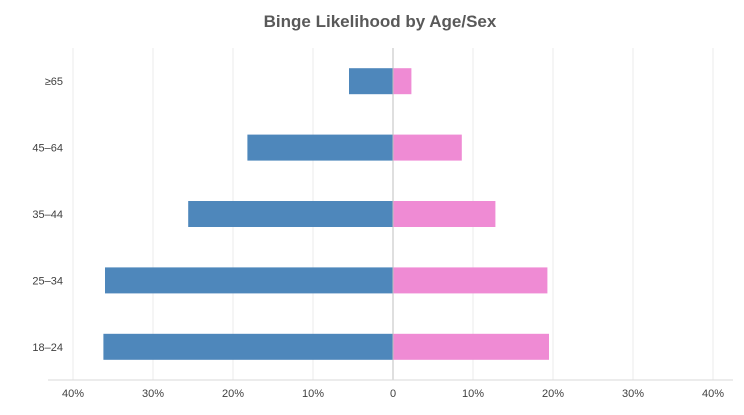 This screenshot has width=744, height=415. What do you see at coordinates (47, 281) in the screenshot?
I see `category-label: 25–34` at bounding box center [47, 281].